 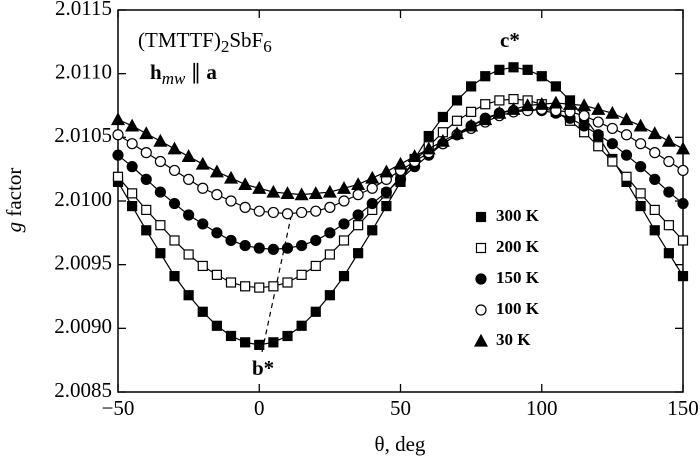 What do you see at coordinates (183, 74) in the screenshot?
I see `field-label: hmw ∥ a` at bounding box center [183, 74].